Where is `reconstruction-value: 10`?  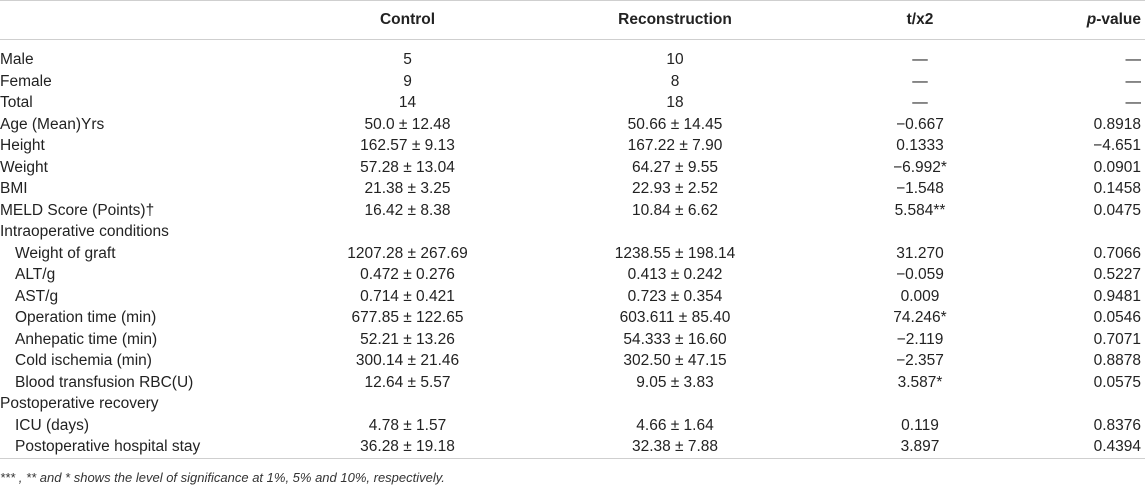
reconstruction-value: 10 is located at coordinates (675, 59).